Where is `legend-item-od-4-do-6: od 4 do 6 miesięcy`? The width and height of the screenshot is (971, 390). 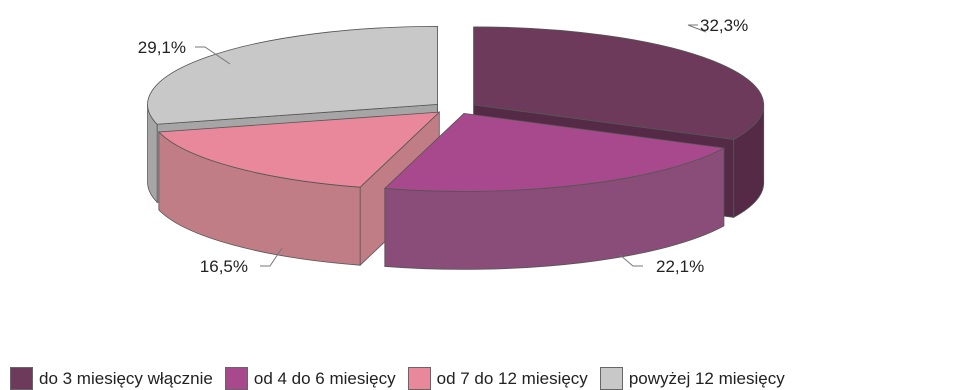
legend-item-od-4-do-6: od 4 do 6 miesięcy is located at coordinates (310, 378).